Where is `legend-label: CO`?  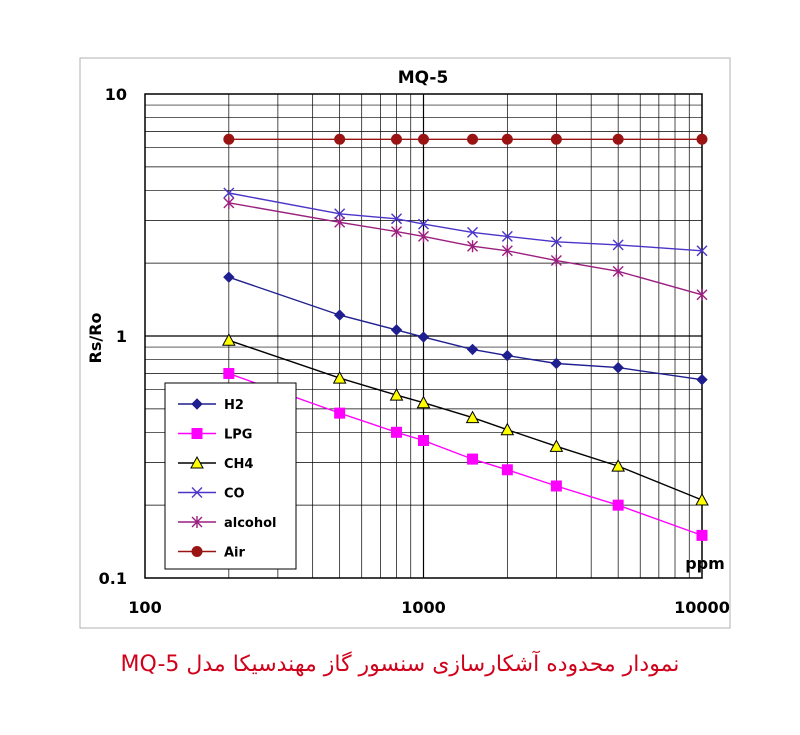 legend-label: CO is located at coordinates (234, 494).